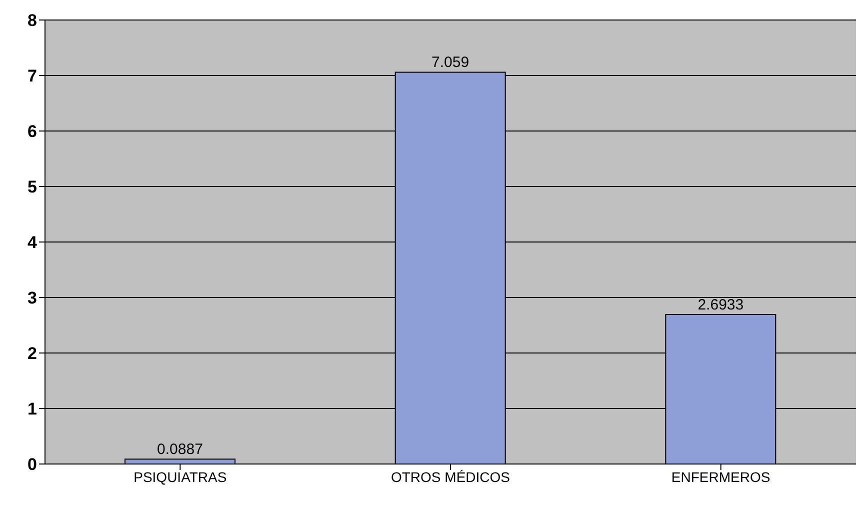 This screenshot has width=858, height=514. I want to click on y-tick-label: 0, so click(32, 464).